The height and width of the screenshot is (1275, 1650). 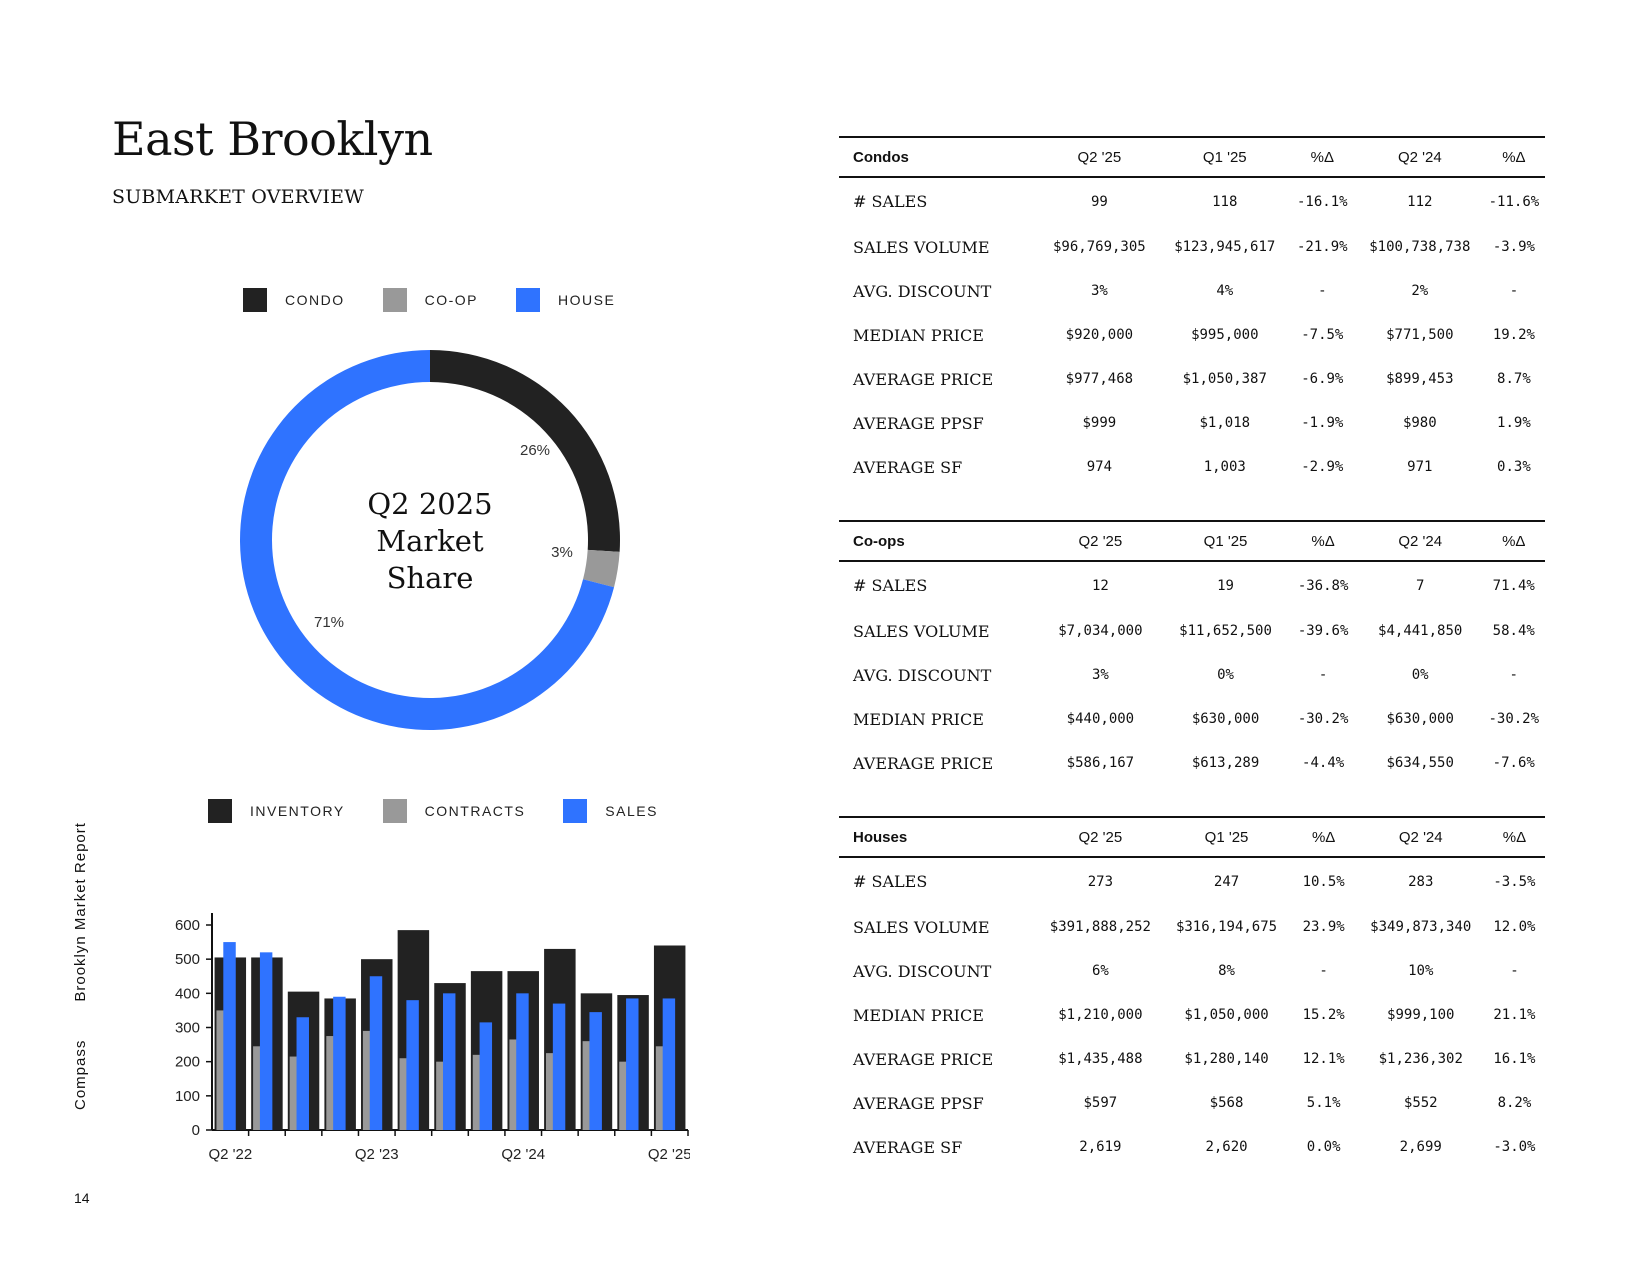 I want to click on table-row: # SALES 99 118 -16.1% 112 -11.6%, so click(x=1192, y=201).